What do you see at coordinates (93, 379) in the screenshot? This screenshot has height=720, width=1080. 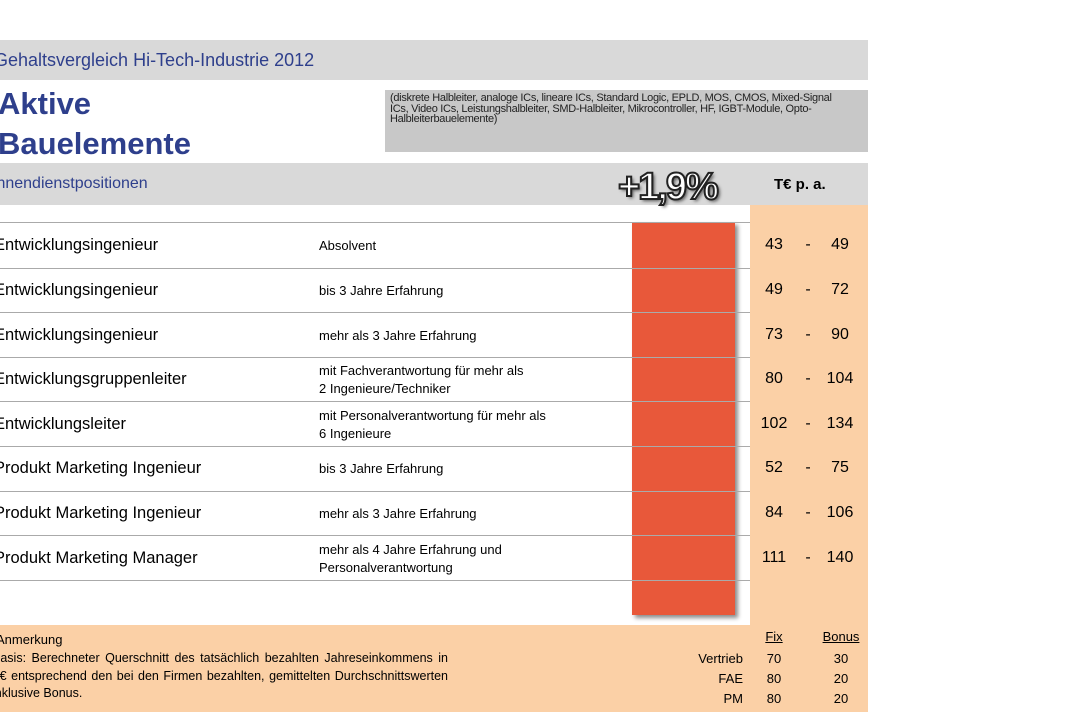 I see `position: Entwicklungsgruppenleiter` at bounding box center [93, 379].